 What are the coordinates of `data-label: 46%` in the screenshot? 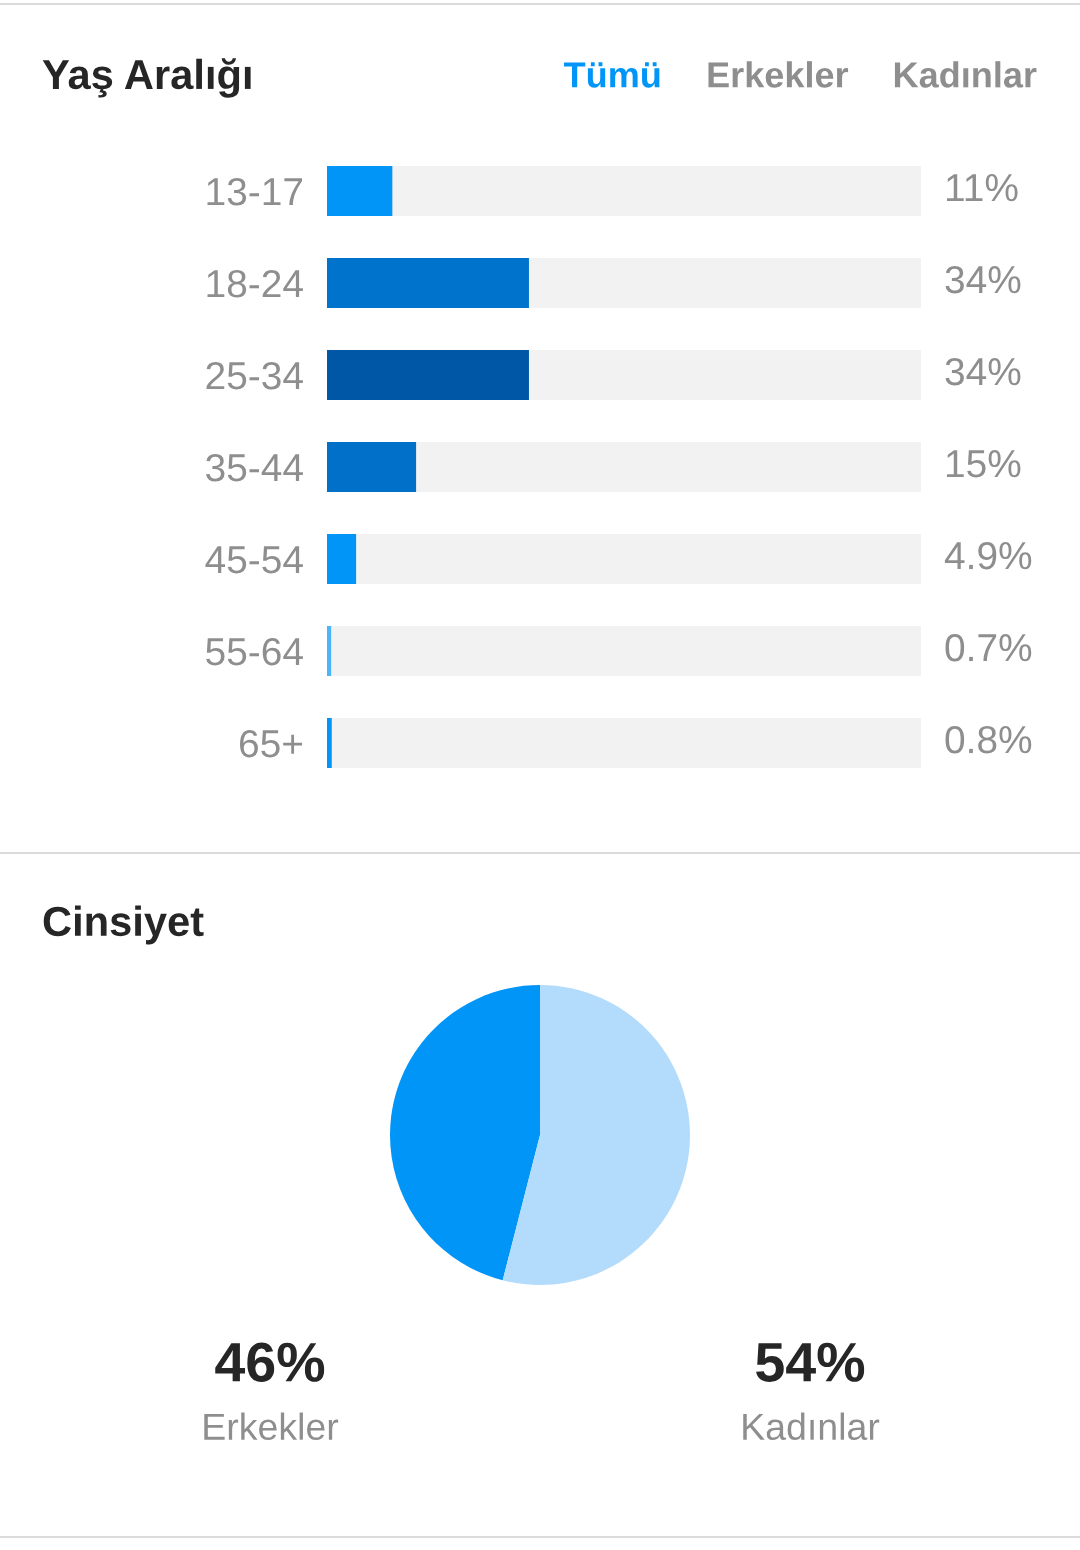 It's located at (270, 1362).